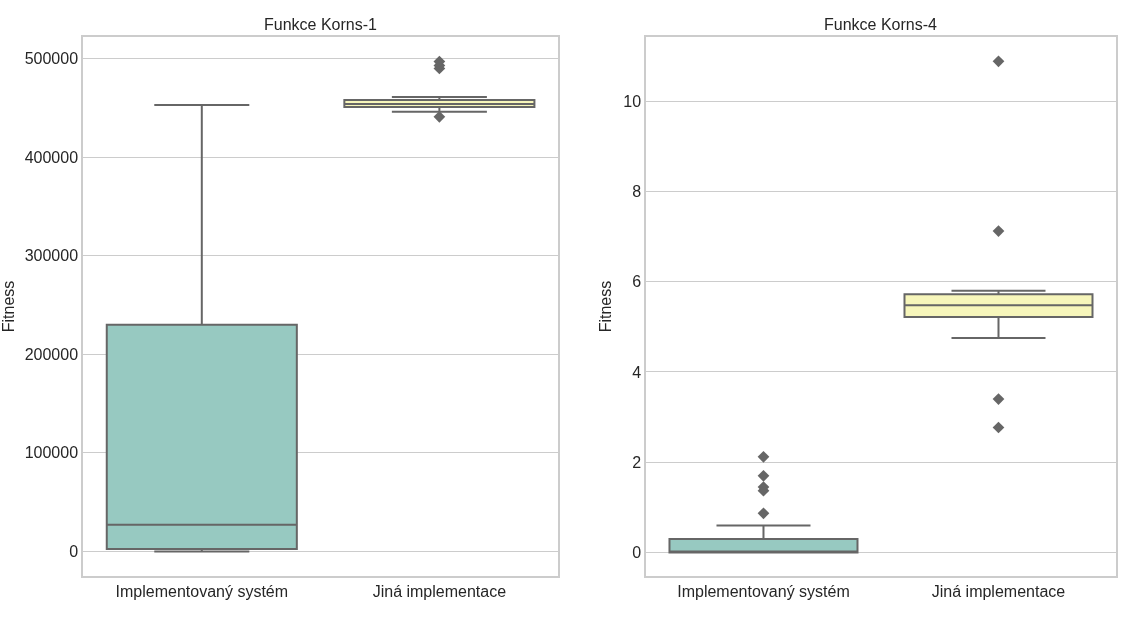 Image resolution: width=1123 pixels, height=639 pixels. What do you see at coordinates (637, 462) in the screenshot?
I see `y-tick-label: 2` at bounding box center [637, 462].